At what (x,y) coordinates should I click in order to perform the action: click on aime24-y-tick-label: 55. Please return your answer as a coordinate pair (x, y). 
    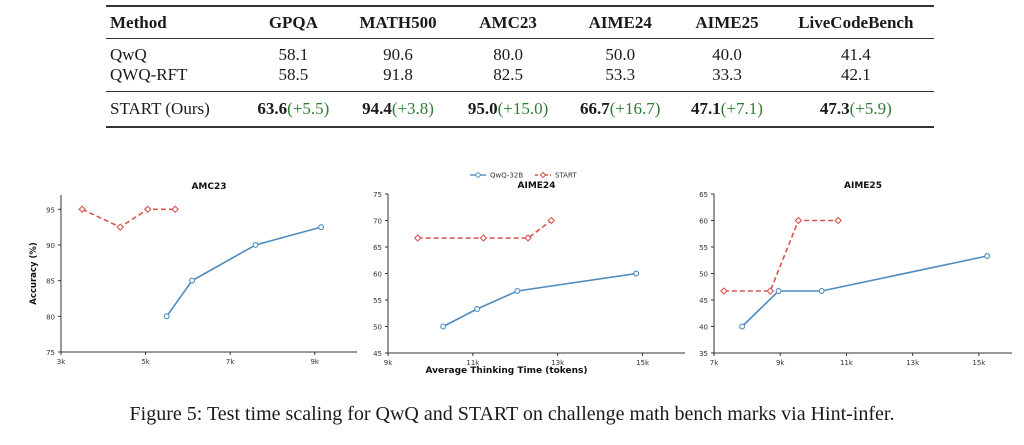
    Looking at the image, I should click on (377, 301).